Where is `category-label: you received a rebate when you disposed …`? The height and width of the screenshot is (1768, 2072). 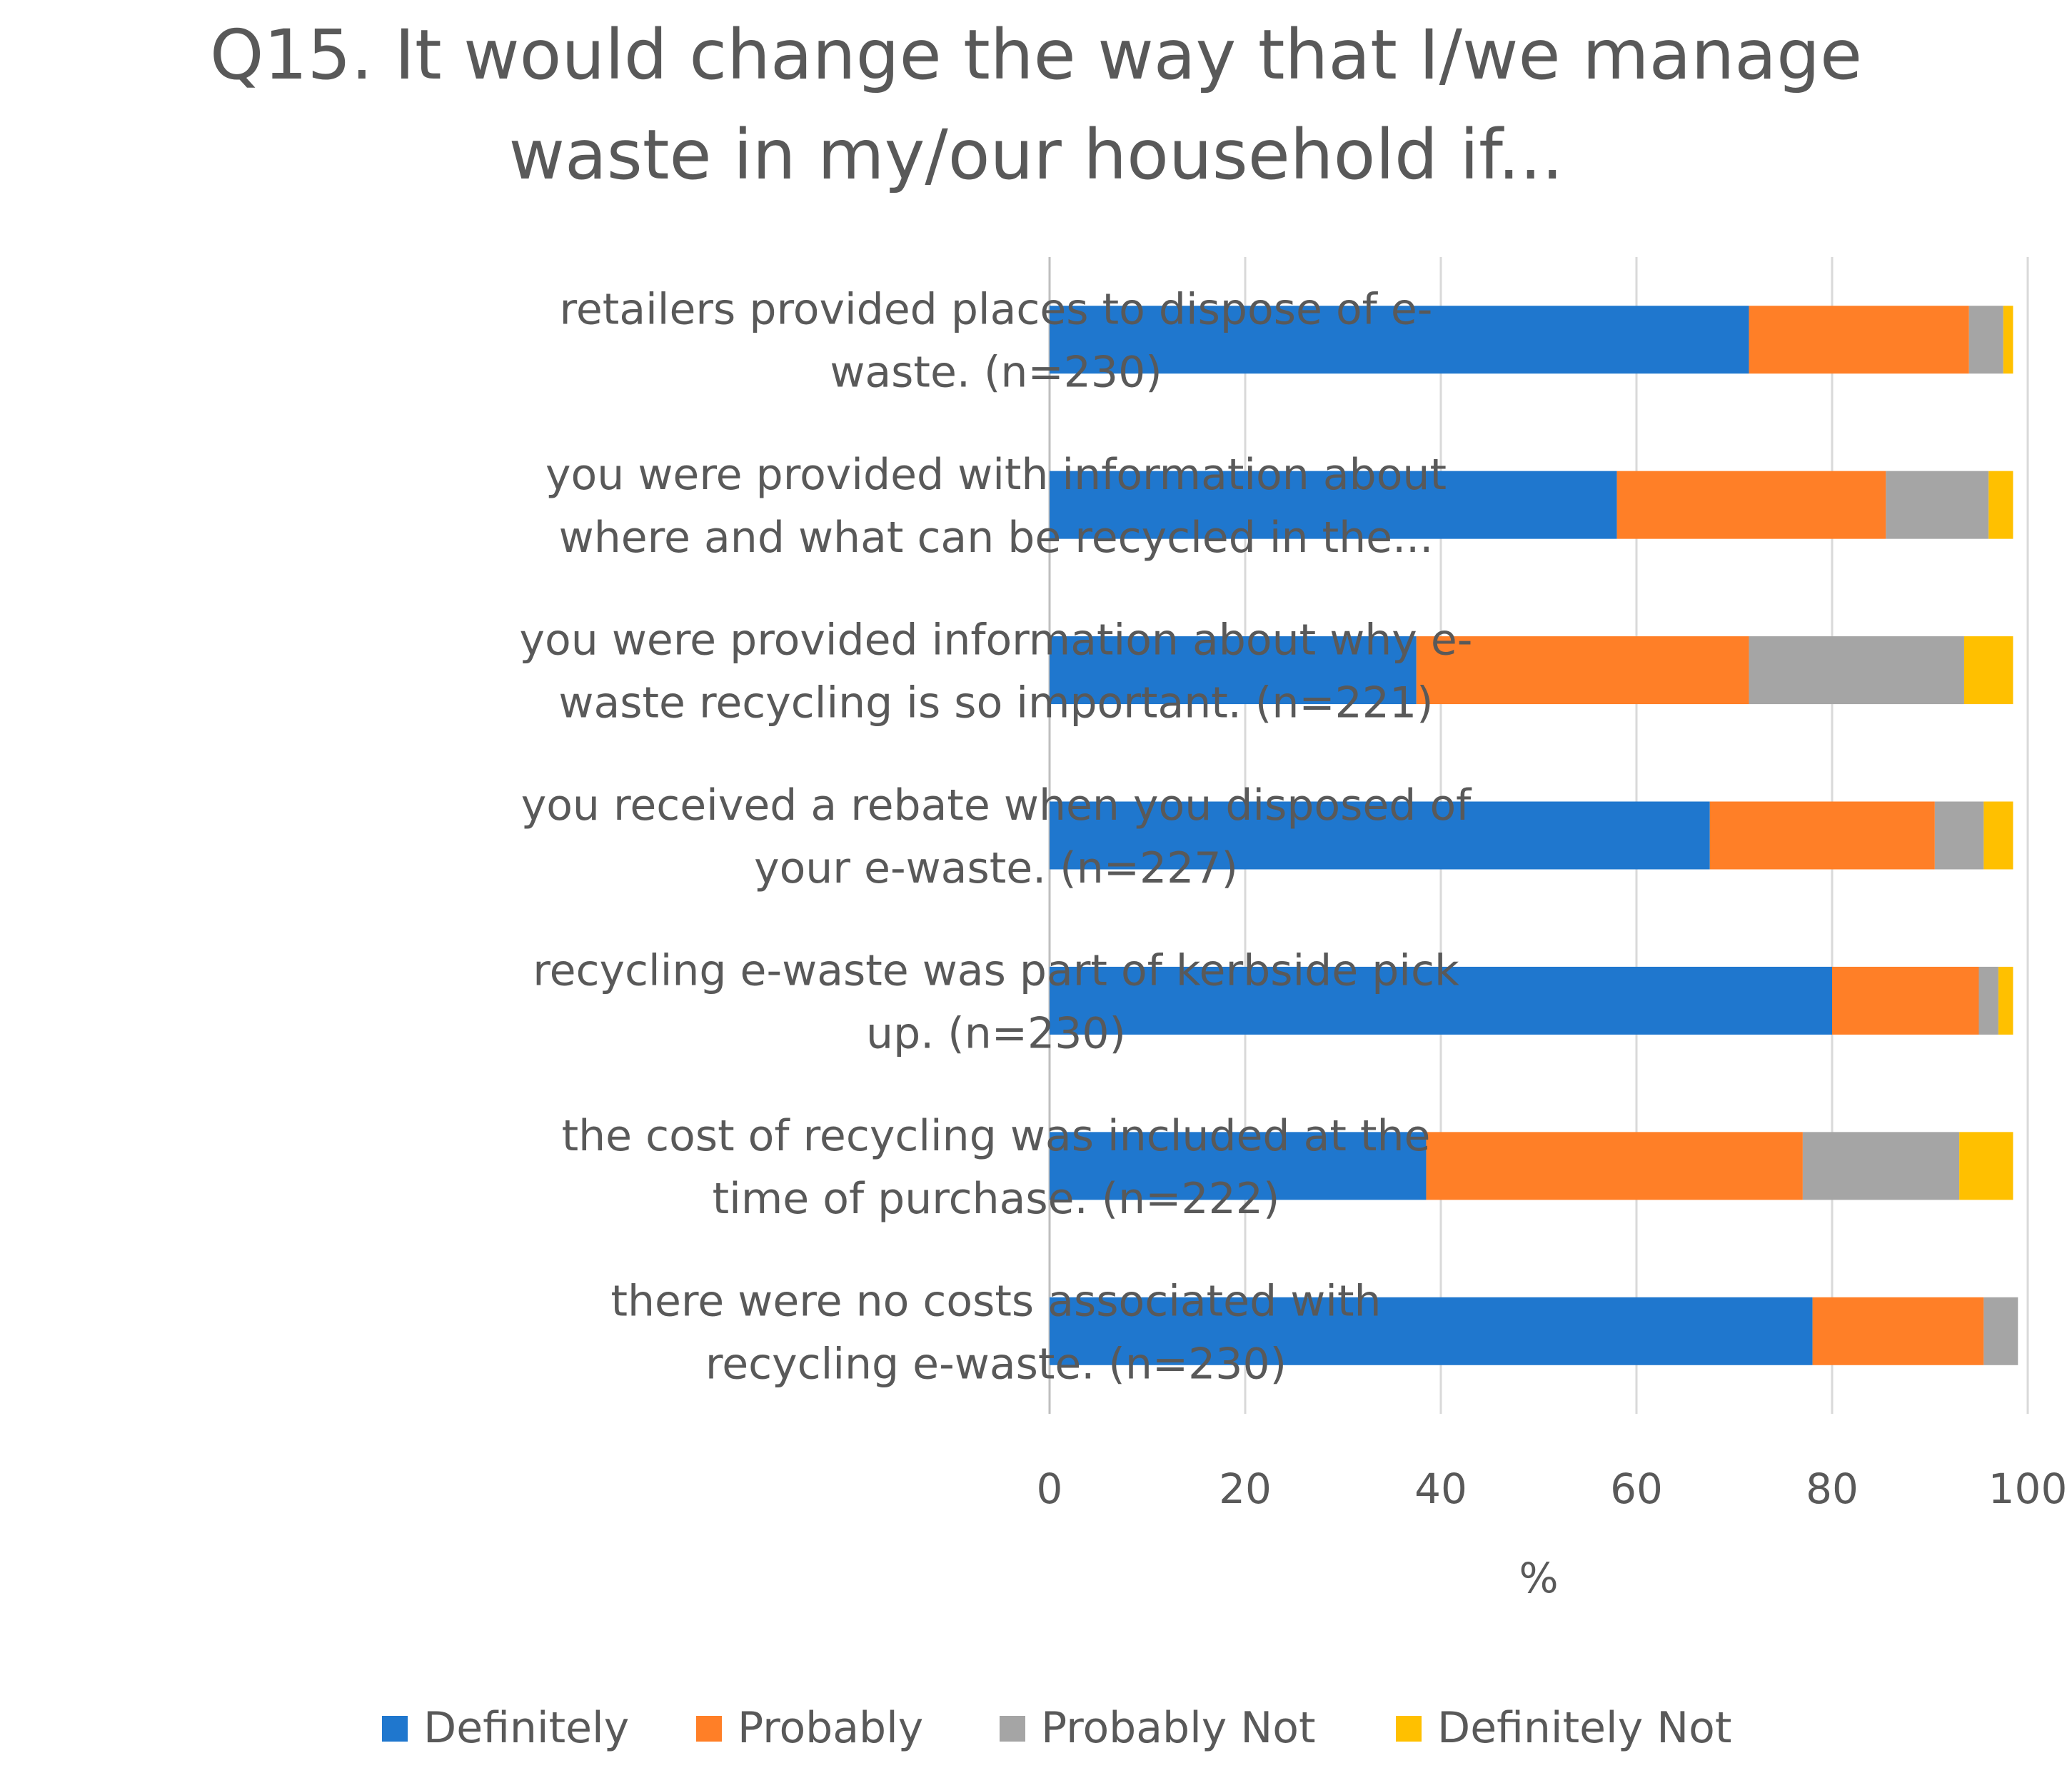 category-label: you received a rebate when you disposed … is located at coordinates (996, 805).